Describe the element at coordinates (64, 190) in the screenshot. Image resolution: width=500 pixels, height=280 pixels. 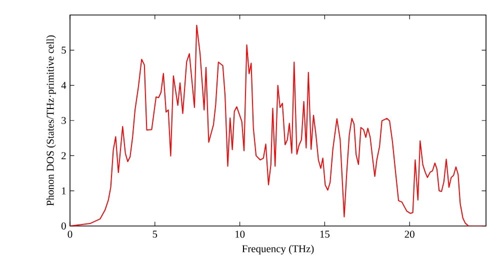
I see `y-tick-label: 1` at that location.